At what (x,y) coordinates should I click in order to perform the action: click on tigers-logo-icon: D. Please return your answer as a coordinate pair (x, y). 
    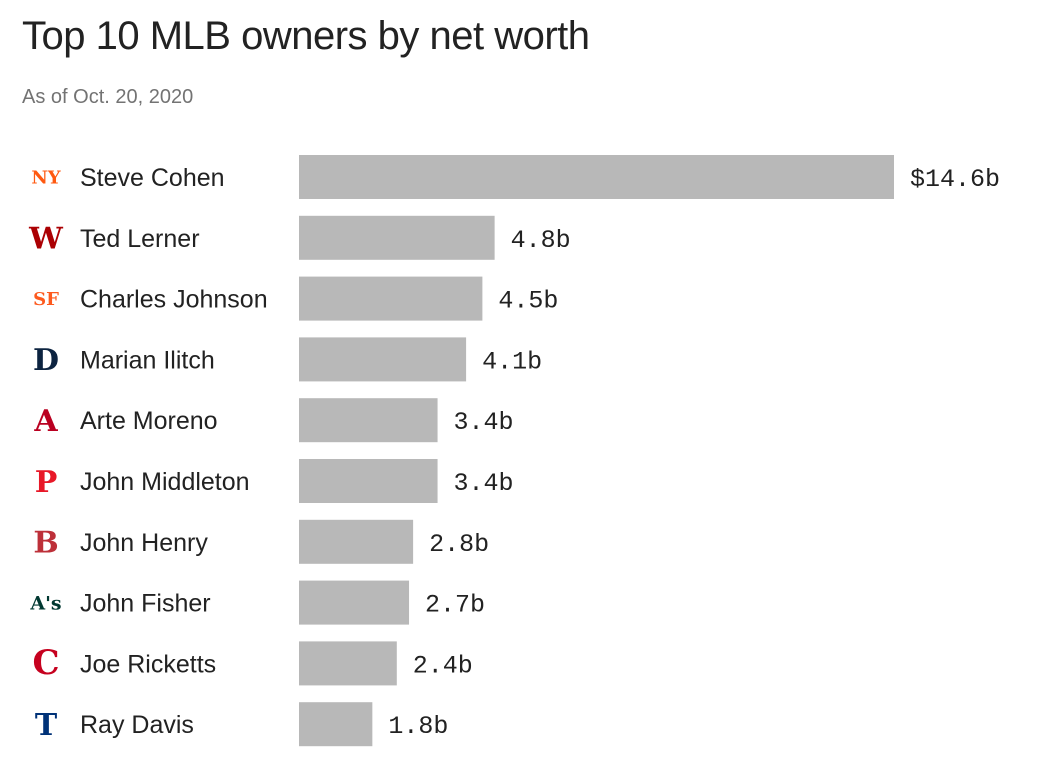
    Looking at the image, I should click on (46, 360).